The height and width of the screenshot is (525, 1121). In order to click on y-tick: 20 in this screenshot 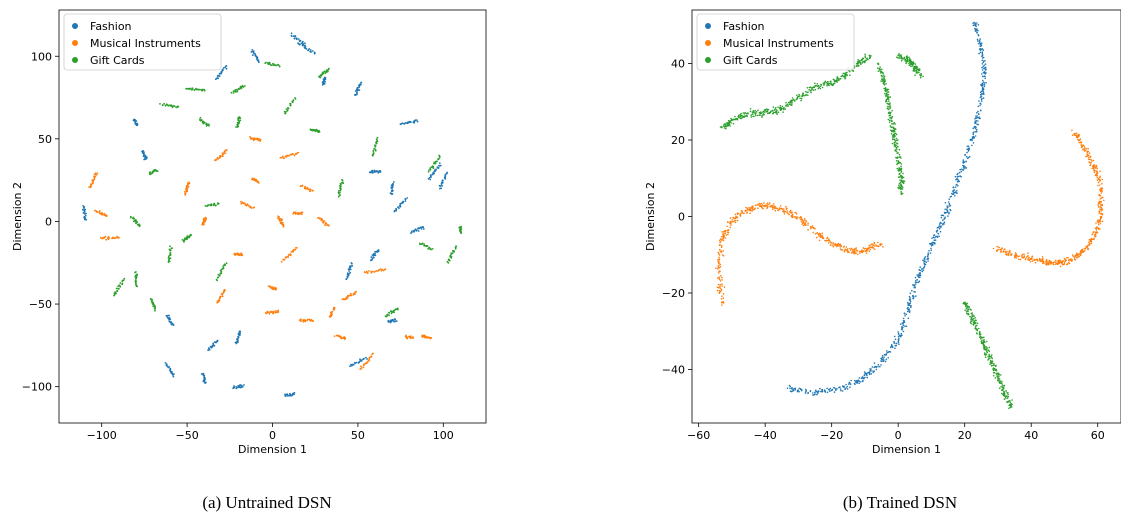, I will do `click(681, 140)`.